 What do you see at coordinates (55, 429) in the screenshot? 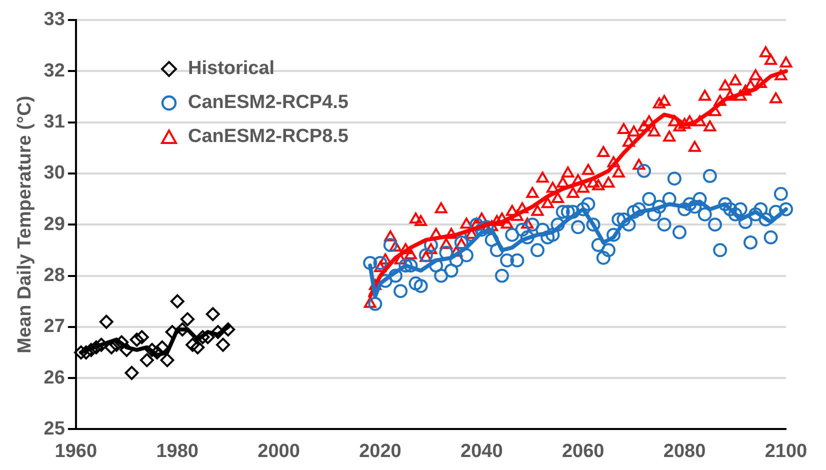
I see `y-tick-label: 25` at bounding box center [55, 429].